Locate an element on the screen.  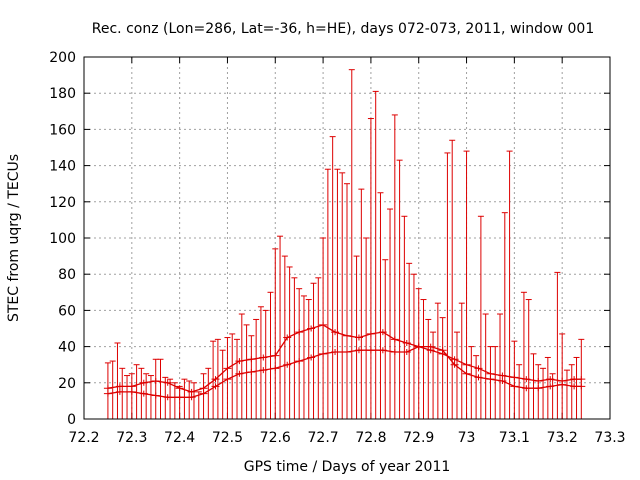
x-tick-label: 72.6 is located at coordinates (275, 438).